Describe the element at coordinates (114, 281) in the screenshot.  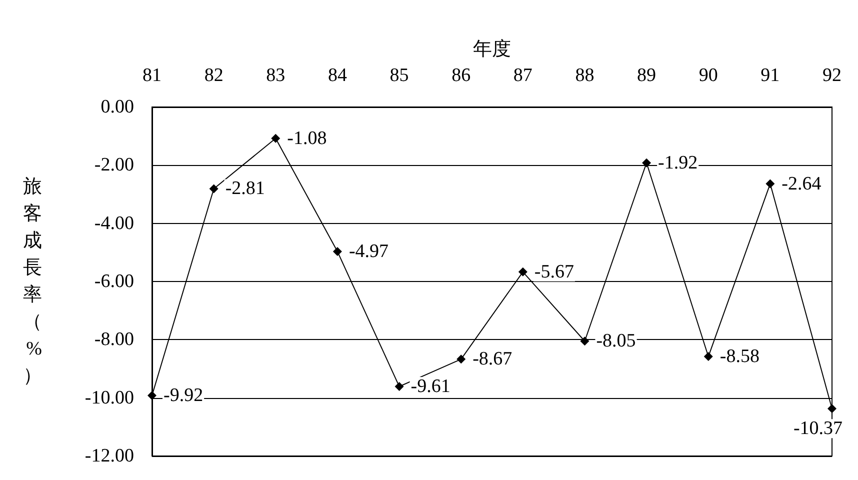
I see `y-tick-label: -6.00` at that location.